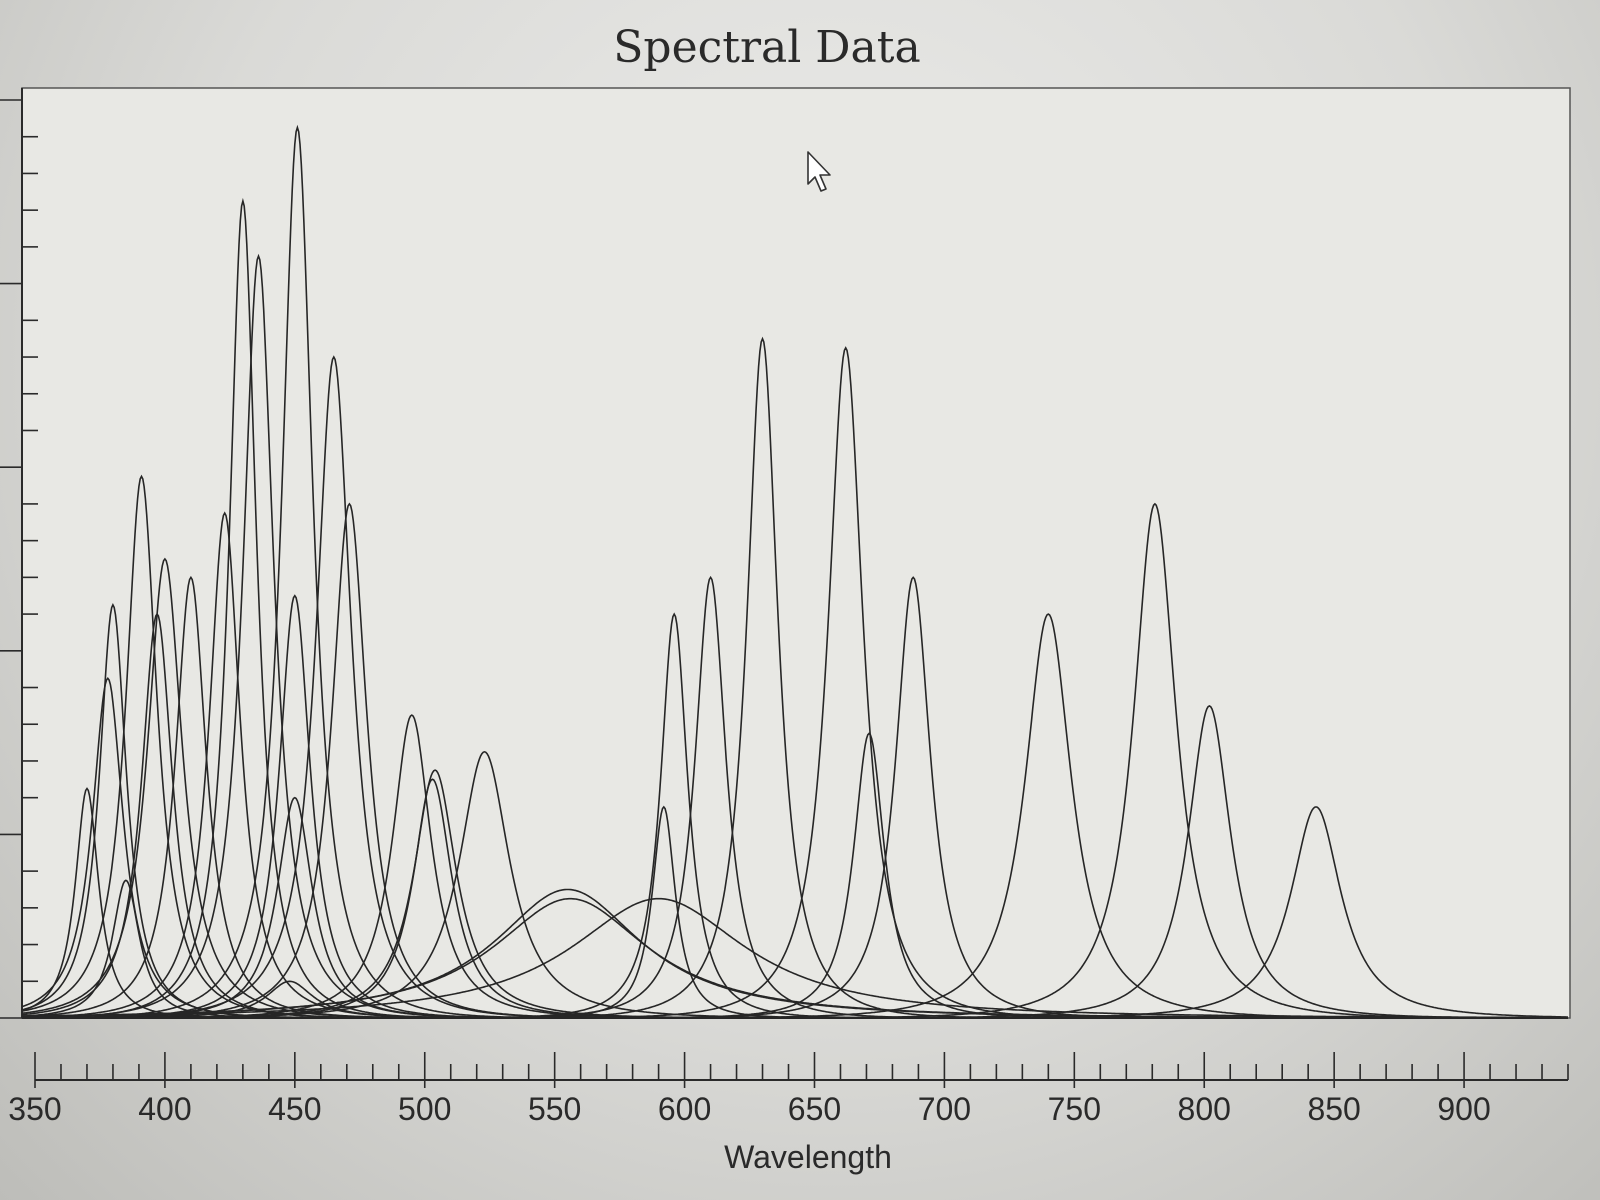 This screenshot has height=1200, width=1600. I want to click on x-tick-label: 850, so click(1333, 1109).